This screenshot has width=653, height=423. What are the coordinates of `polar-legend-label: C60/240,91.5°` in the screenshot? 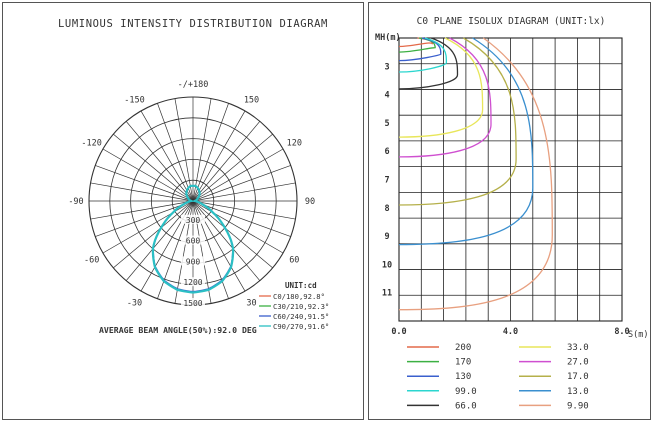 It's located at (301, 316).